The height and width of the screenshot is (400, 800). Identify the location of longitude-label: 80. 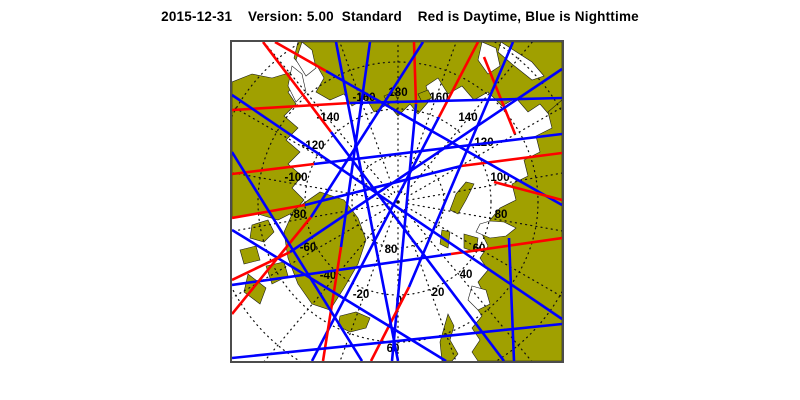
(501, 215).